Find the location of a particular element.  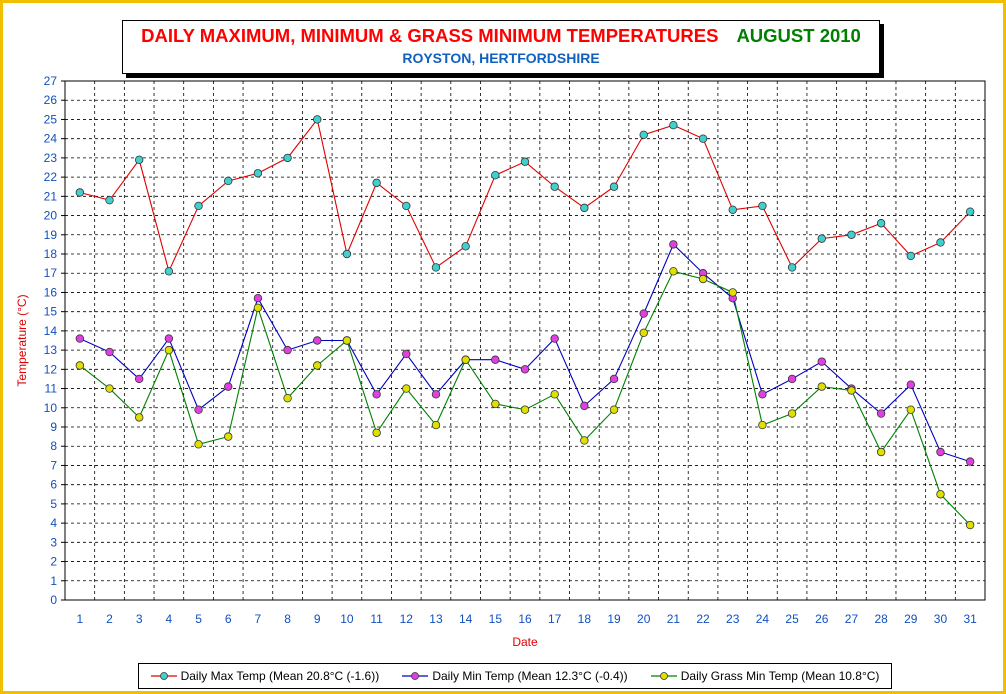

x-tick-label: 28 is located at coordinates (881, 619).